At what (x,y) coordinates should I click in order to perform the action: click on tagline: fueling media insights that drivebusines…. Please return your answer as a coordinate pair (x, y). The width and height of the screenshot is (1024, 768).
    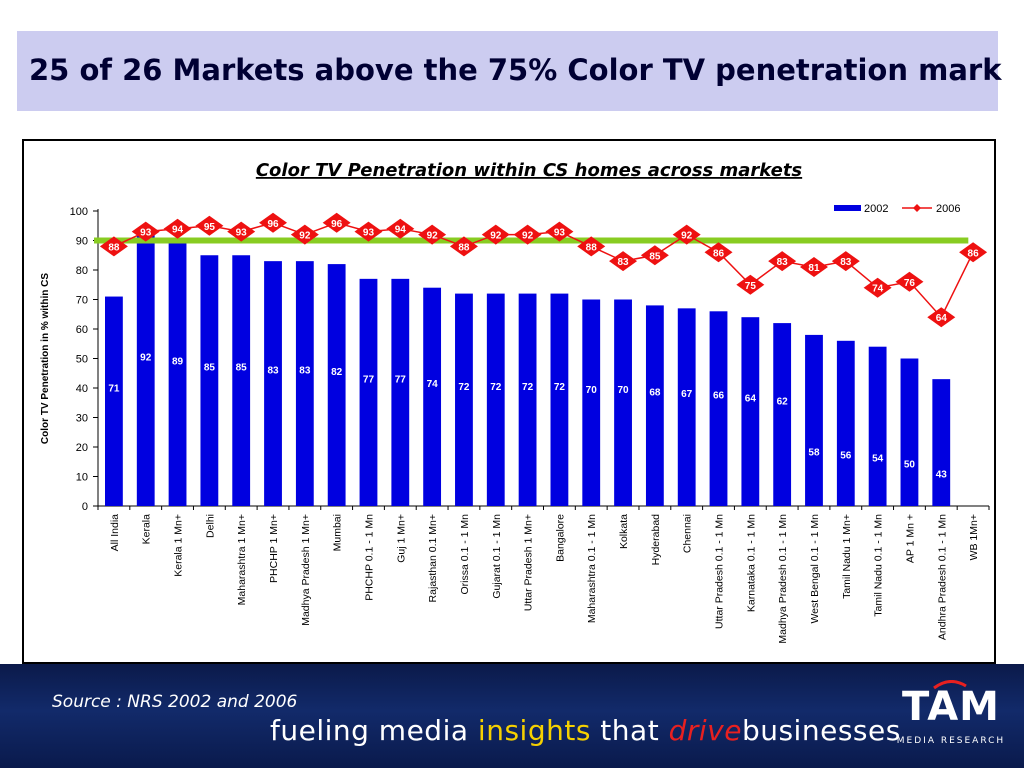
    Looking at the image, I should click on (585, 730).